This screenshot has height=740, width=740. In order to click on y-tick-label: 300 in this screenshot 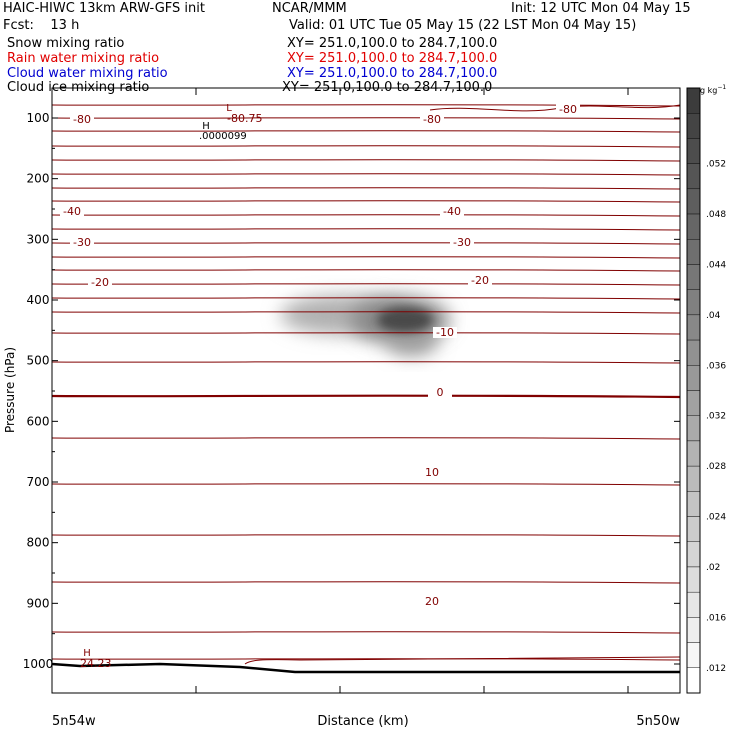, I will do `click(38, 239)`.